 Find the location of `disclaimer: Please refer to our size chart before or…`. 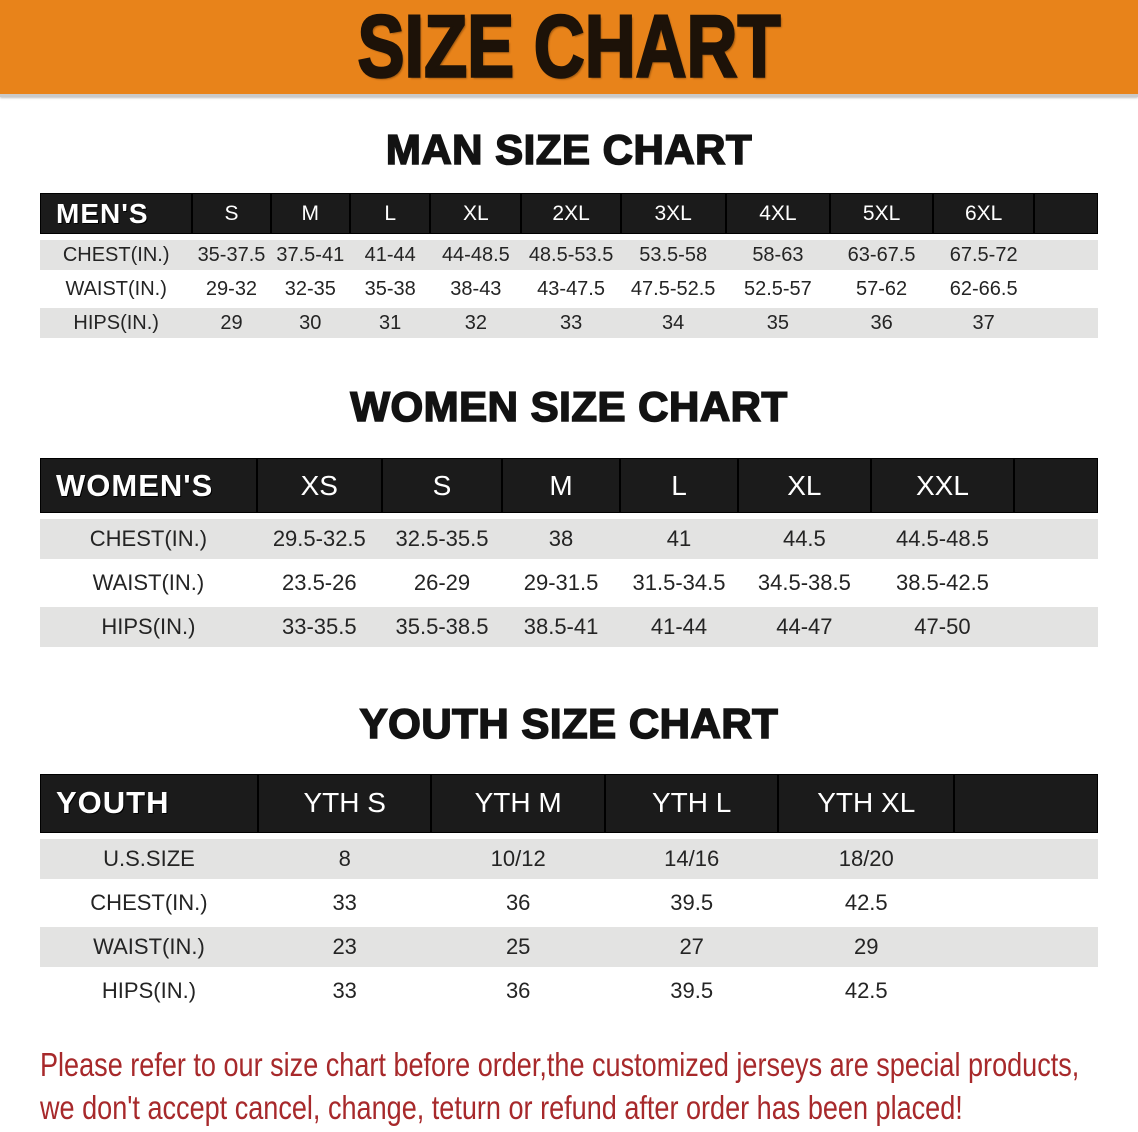

disclaimer: Please refer to our size chart before or… is located at coordinates (589, 1086).